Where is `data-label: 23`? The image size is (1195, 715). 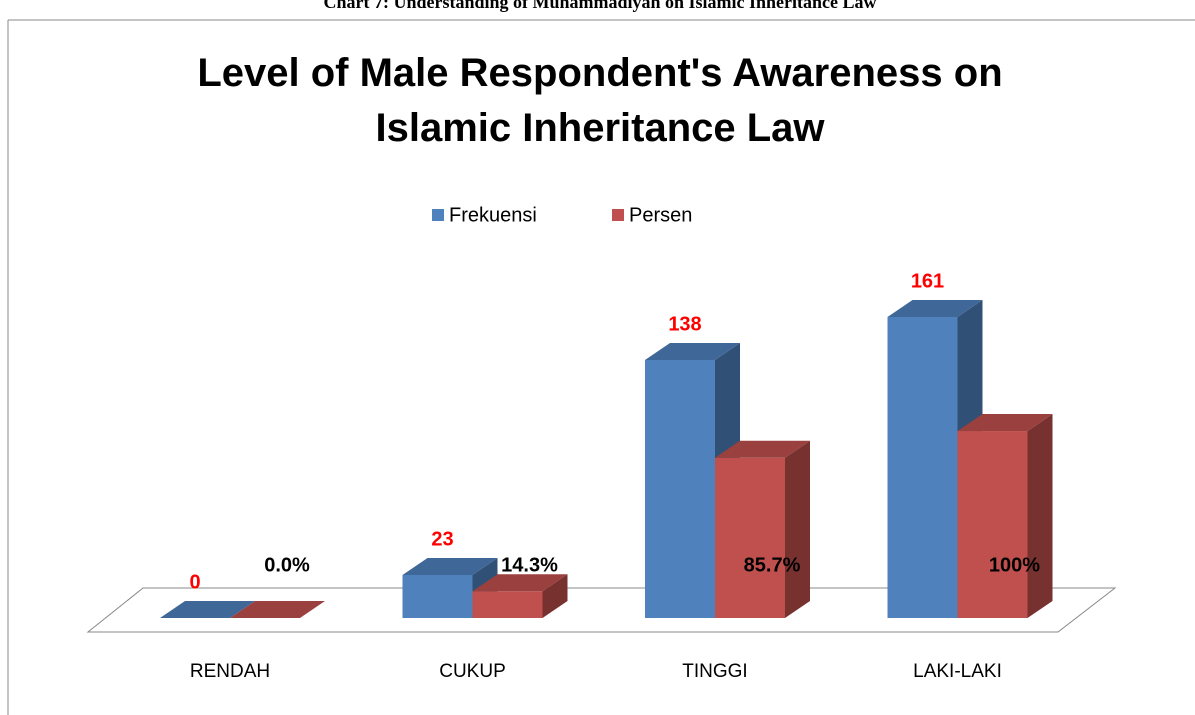 data-label: 23 is located at coordinates (442, 539).